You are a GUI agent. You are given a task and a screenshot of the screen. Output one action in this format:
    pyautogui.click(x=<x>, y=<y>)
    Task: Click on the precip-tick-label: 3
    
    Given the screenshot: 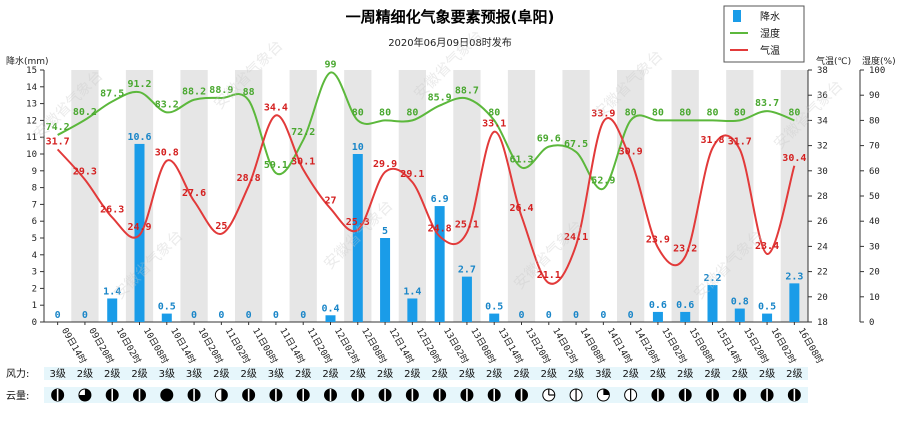 What is the action you would take?
    pyautogui.click(x=34, y=273)
    